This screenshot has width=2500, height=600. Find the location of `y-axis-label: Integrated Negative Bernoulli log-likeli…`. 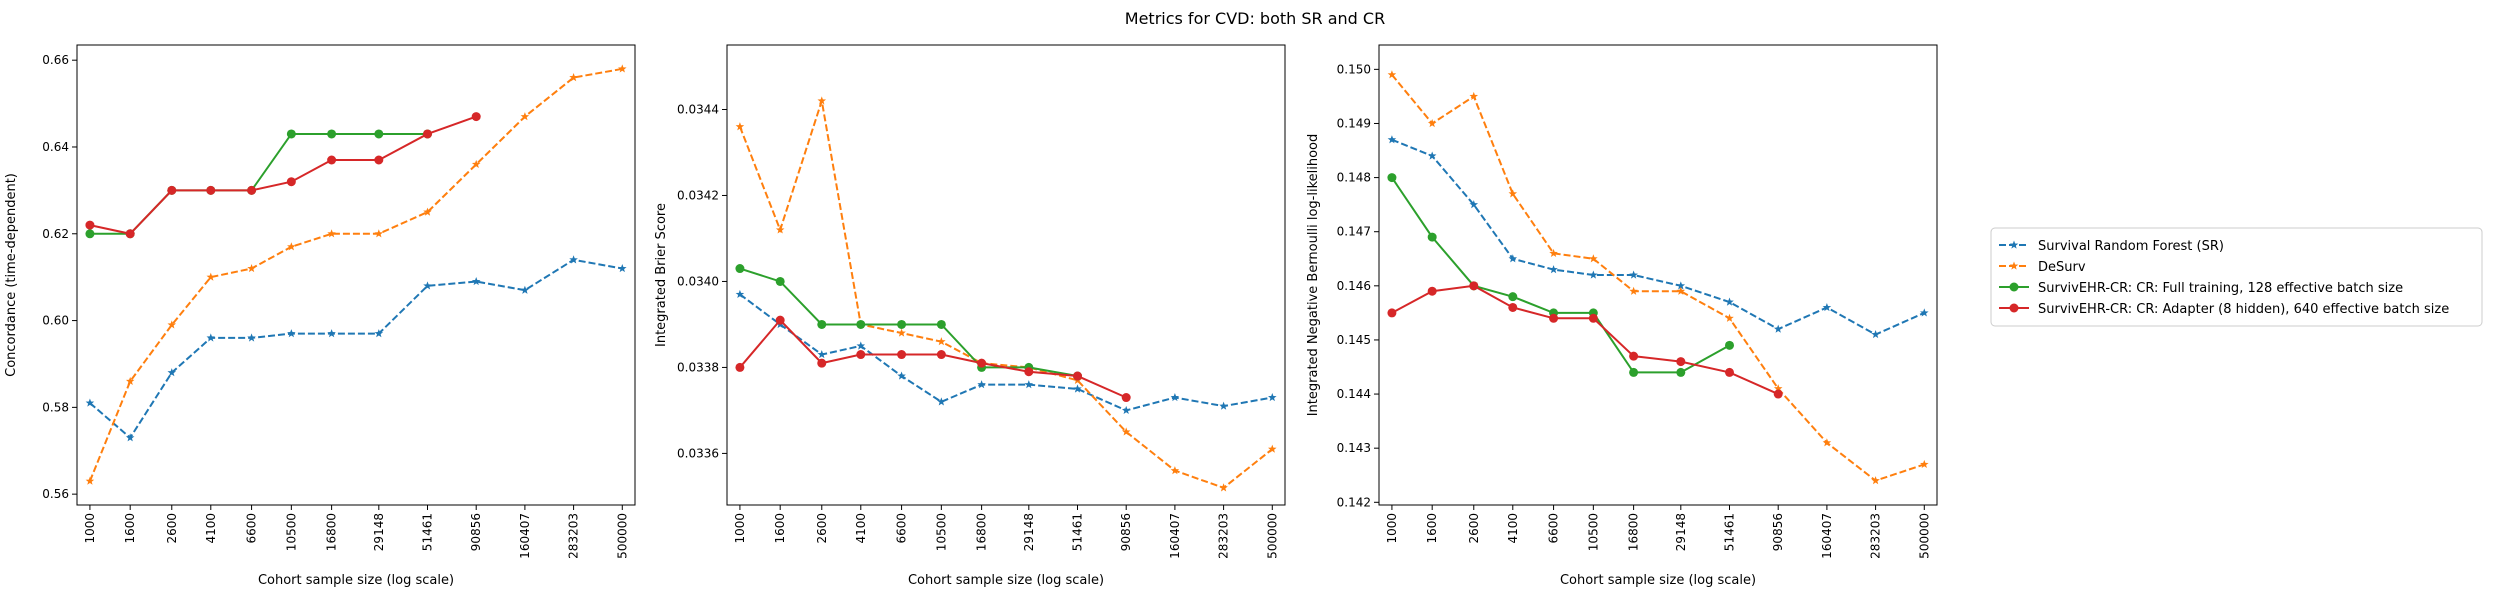

y-axis-label: Integrated Negative Bernoulli log-likeli… is located at coordinates (1313, 275).